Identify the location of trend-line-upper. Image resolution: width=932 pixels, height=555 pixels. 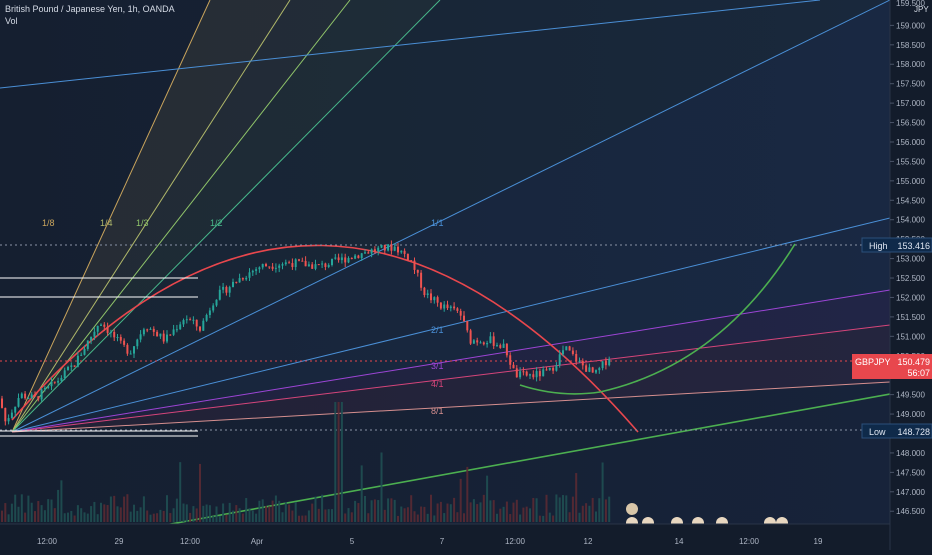
(410, 44).